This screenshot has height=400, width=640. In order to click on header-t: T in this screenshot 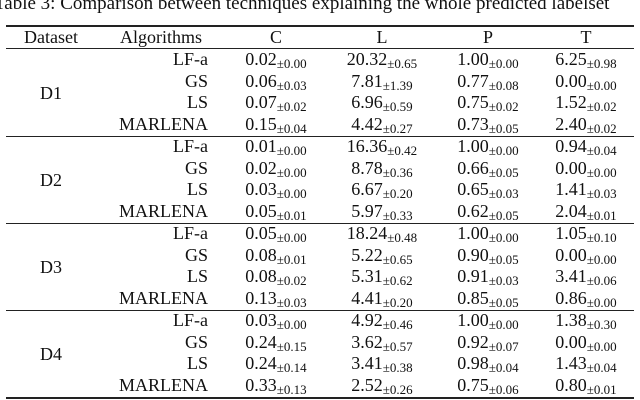, I will do `click(586, 37)`.